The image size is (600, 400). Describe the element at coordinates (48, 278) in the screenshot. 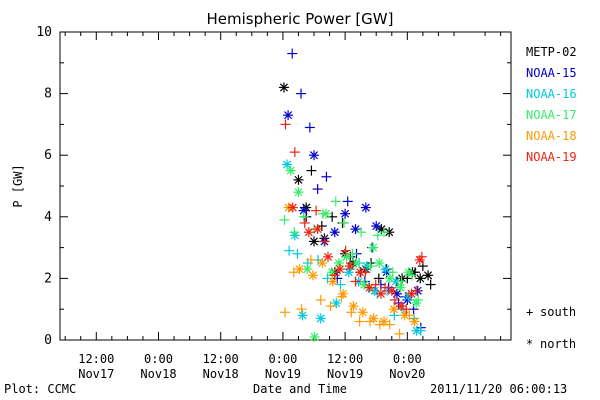

I see `y-tick-label: 2` at that location.